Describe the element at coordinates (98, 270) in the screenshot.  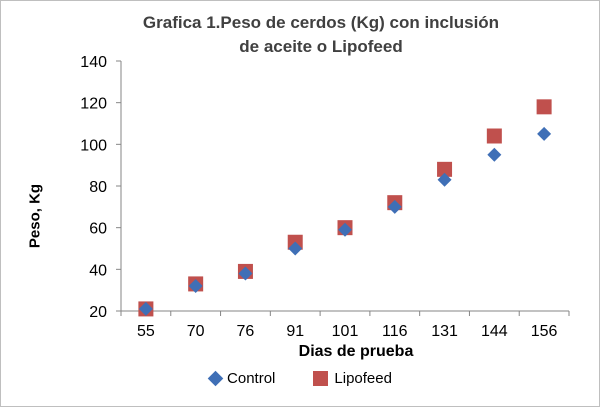
I see `y-tick-label: 40` at that location.